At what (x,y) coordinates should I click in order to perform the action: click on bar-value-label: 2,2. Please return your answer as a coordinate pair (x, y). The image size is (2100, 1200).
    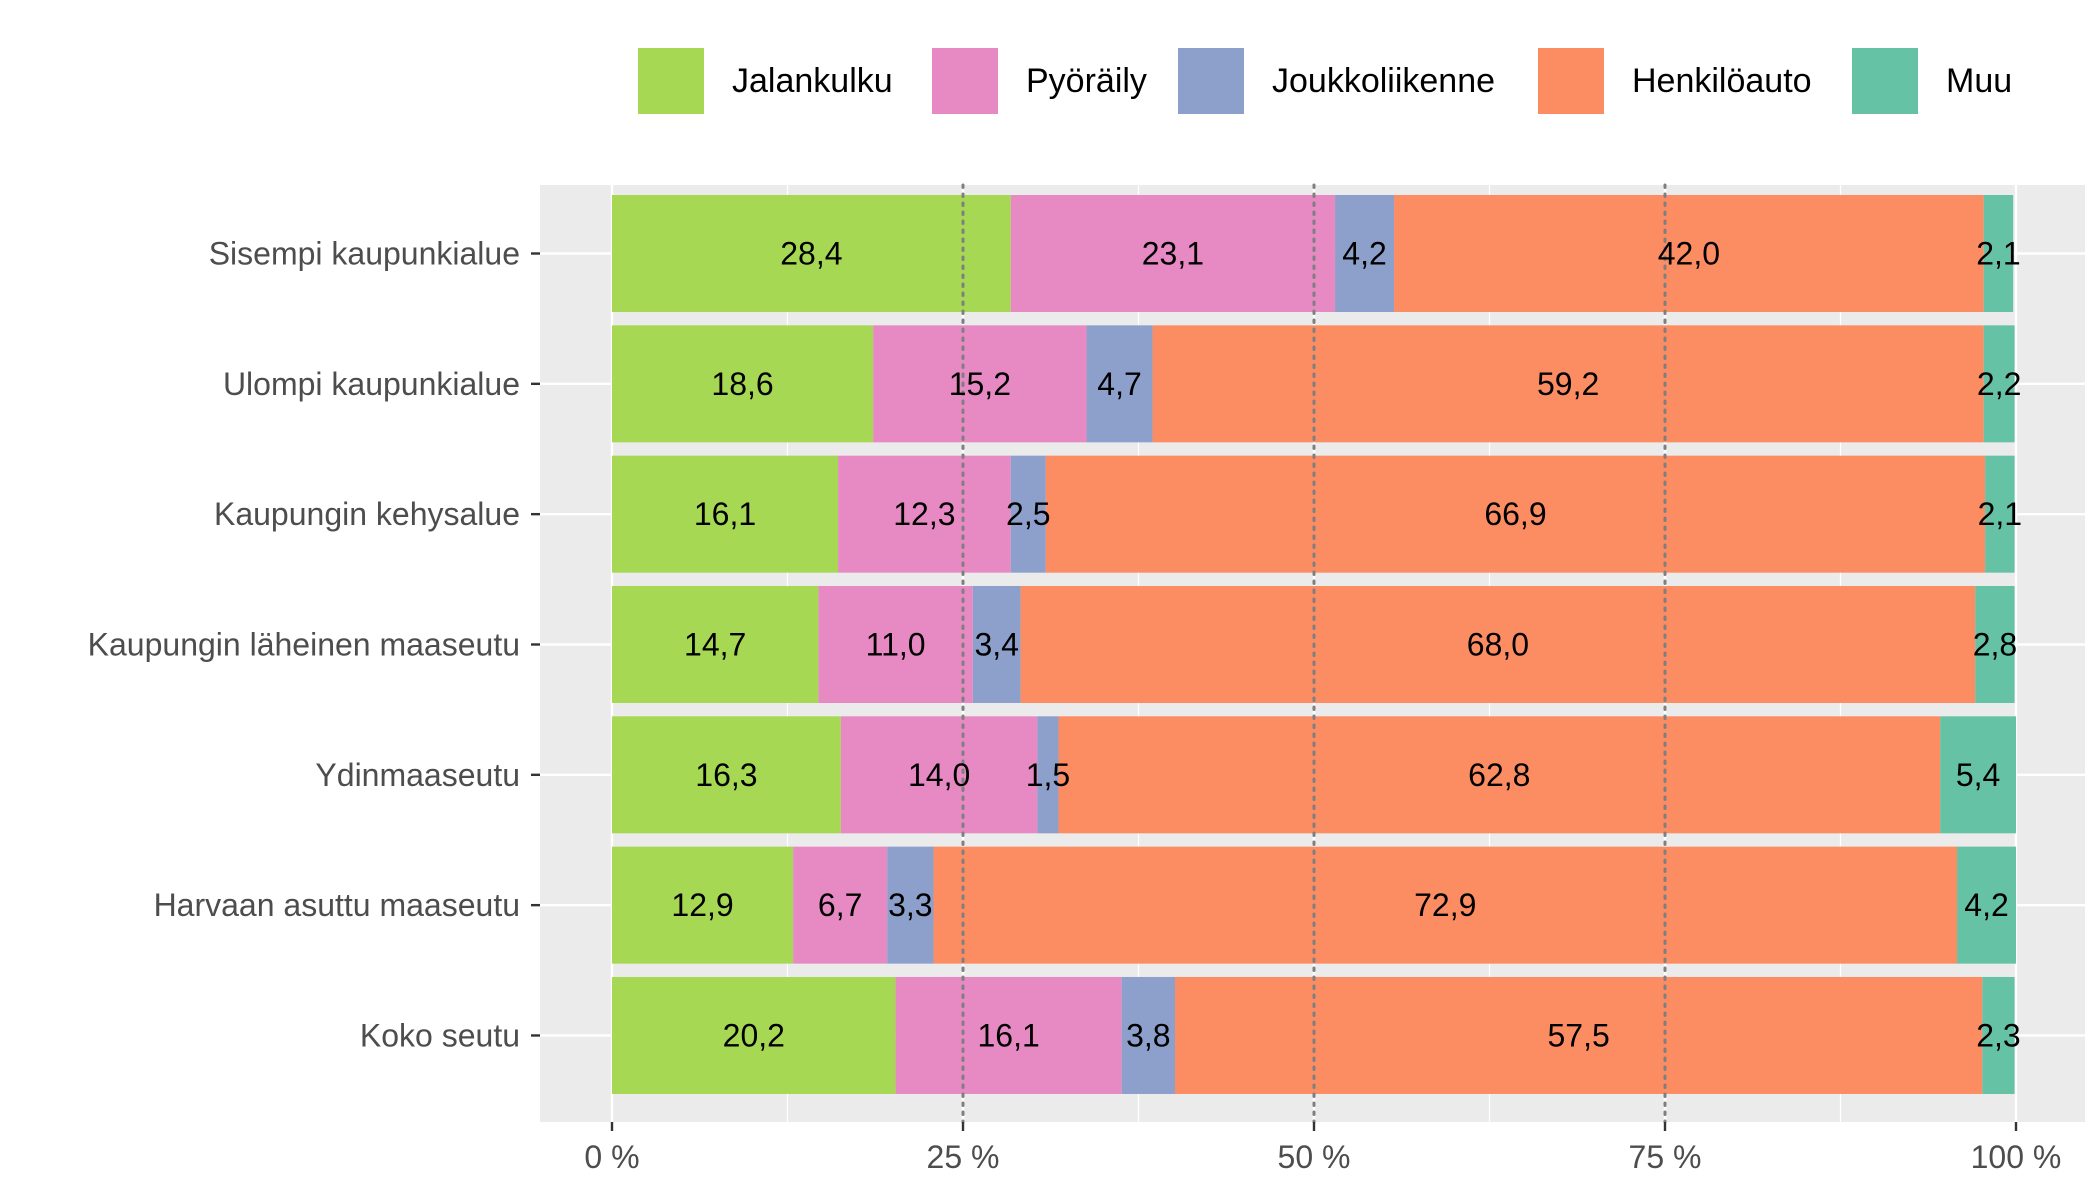
    Looking at the image, I should click on (1999, 384).